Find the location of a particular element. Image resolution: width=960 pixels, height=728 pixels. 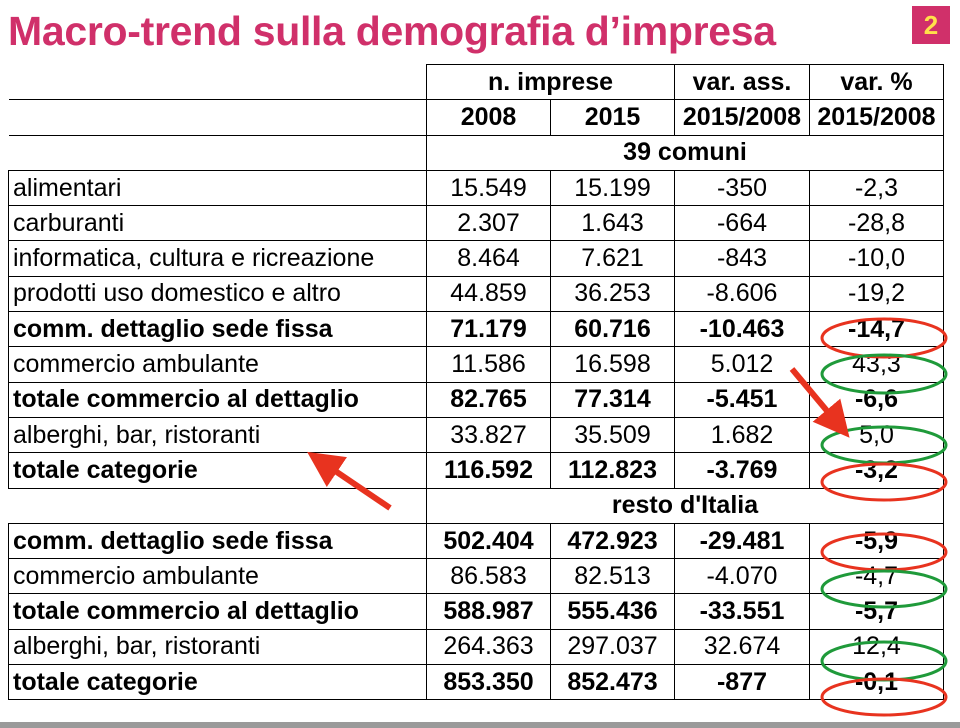

cell-2015: 7.621 is located at coordinates (612, 258).